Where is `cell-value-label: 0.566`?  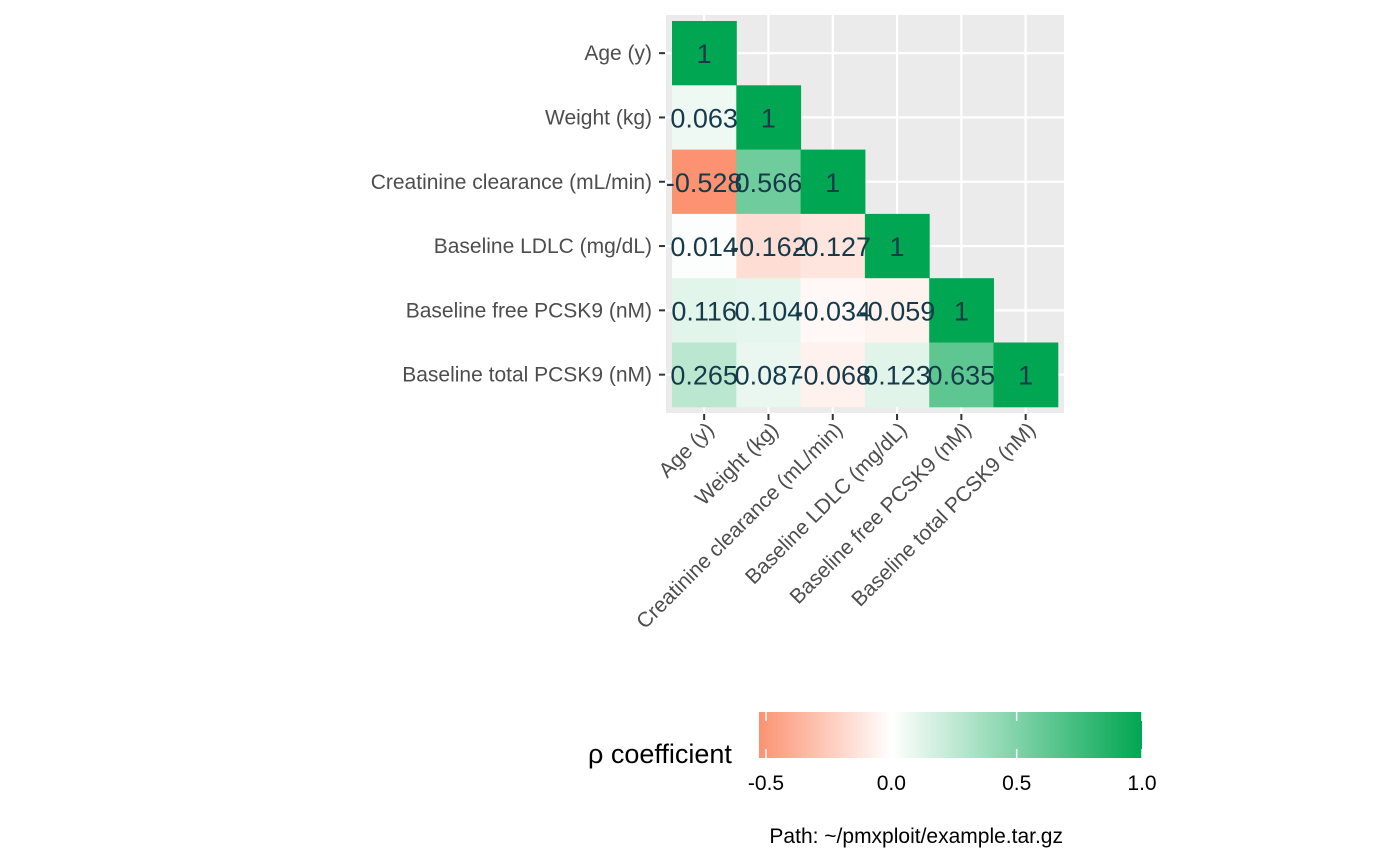
cell-value-label: 0.566 is located at coordinates (769, 183).